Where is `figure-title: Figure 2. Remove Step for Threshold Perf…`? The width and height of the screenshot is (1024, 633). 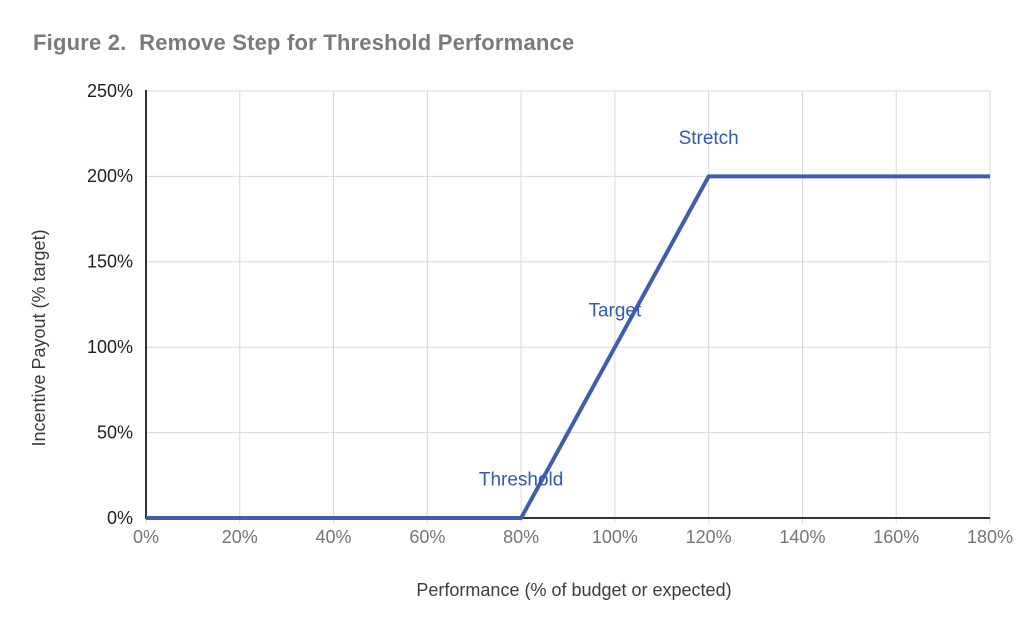
figure-title: Figure 2. Remove Step for Threshold Perf… is located at coordinates (304, 42).